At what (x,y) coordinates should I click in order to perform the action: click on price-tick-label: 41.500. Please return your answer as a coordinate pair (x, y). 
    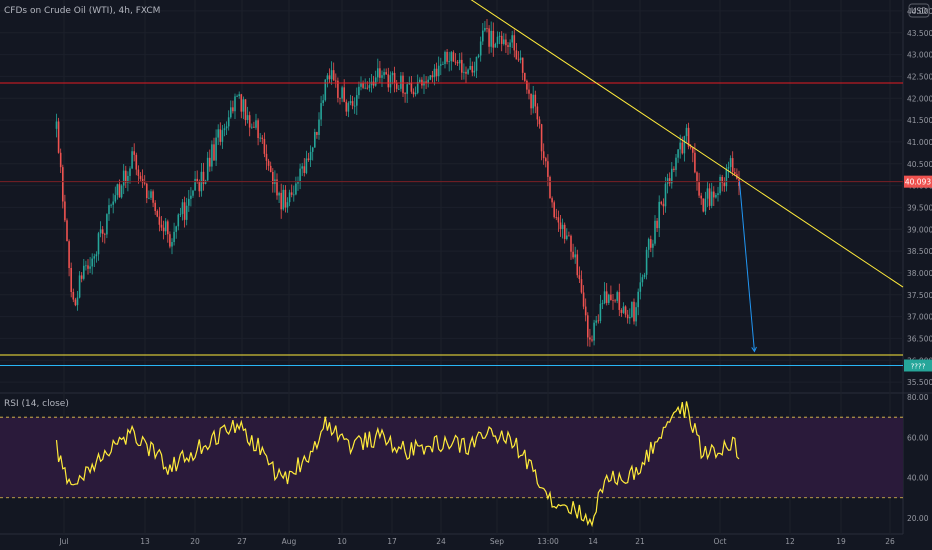
    Looking at the image, I should click on (919, 120).